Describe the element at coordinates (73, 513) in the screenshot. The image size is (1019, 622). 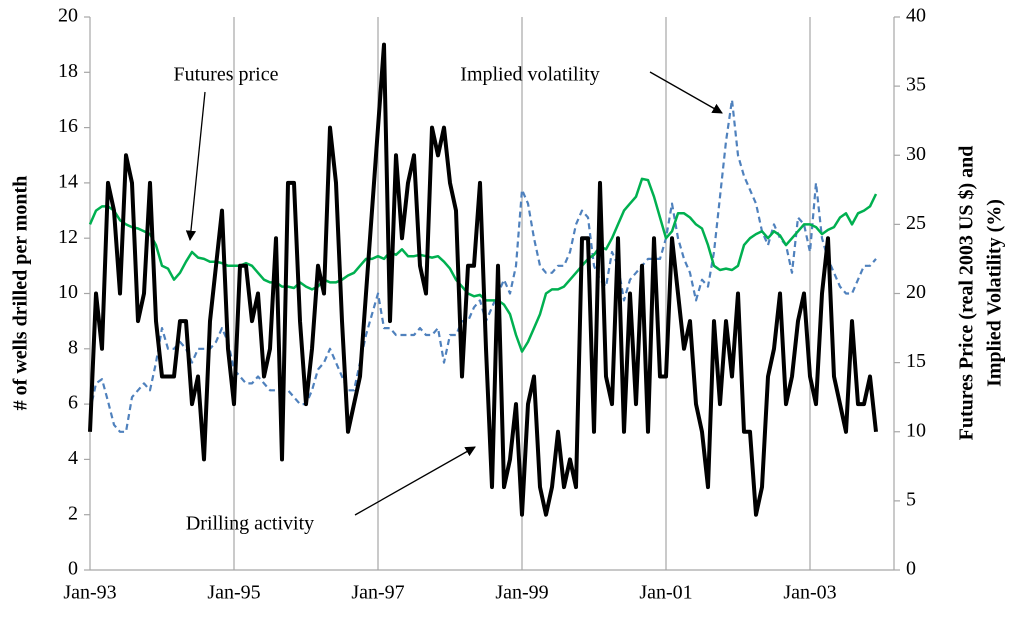
I see `y-tick-label: 2` at that location.